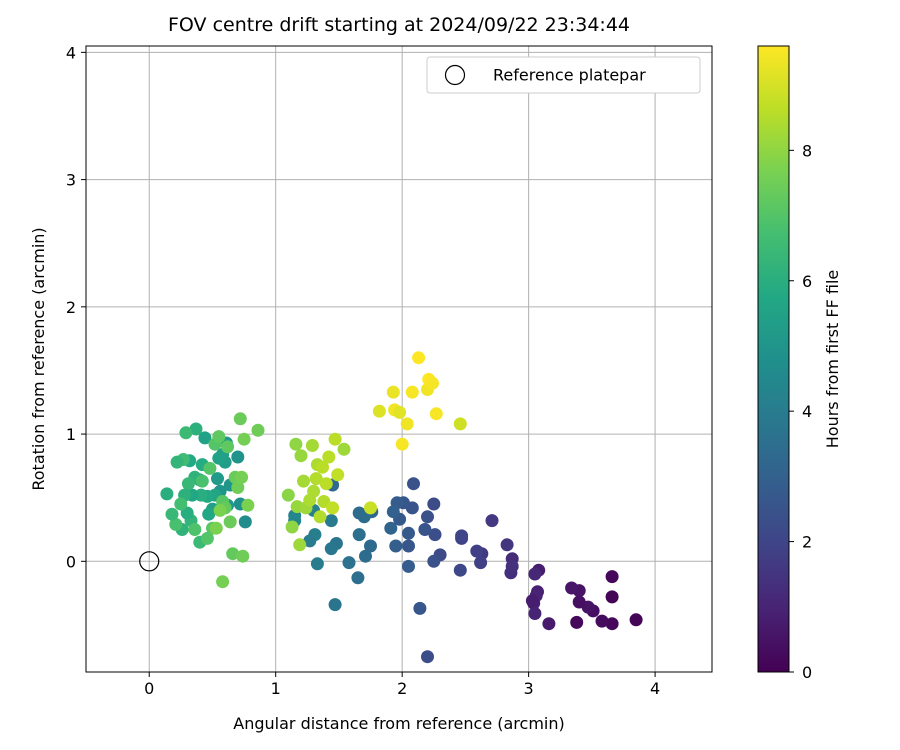  What do you see at coordinates (807, 411) in the screenshot?
I see `colorbar-tick-label: 4` at bounding box center [807, 411].